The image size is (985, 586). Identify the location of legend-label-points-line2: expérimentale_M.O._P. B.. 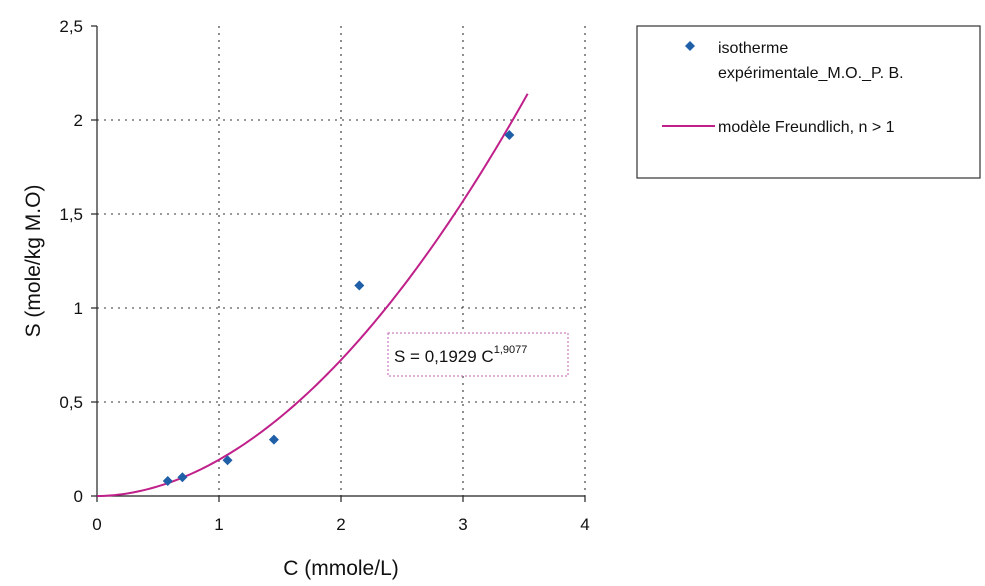
(811, 73).